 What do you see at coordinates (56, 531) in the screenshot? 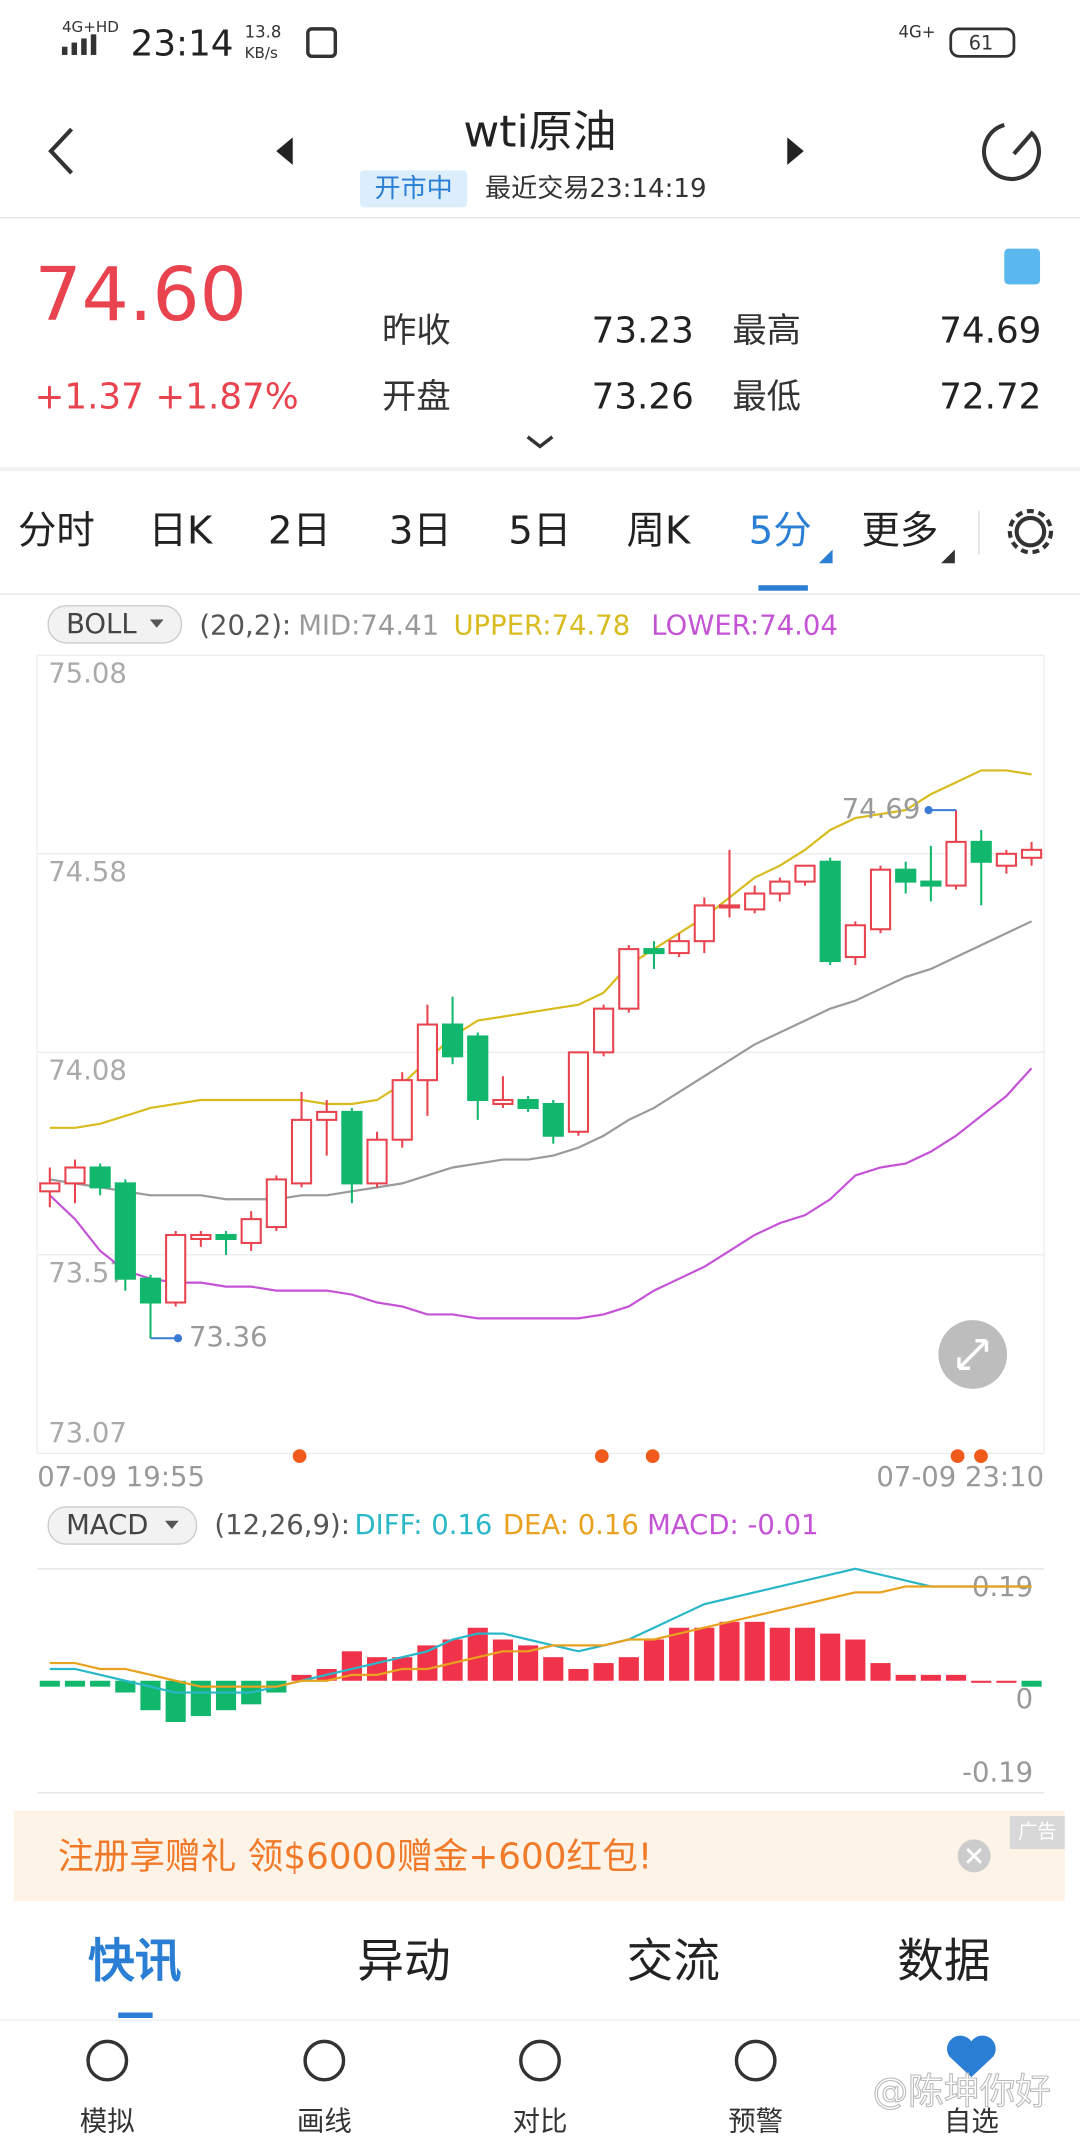
I see `period-tab: 分时` at bounding box center [56, 531].